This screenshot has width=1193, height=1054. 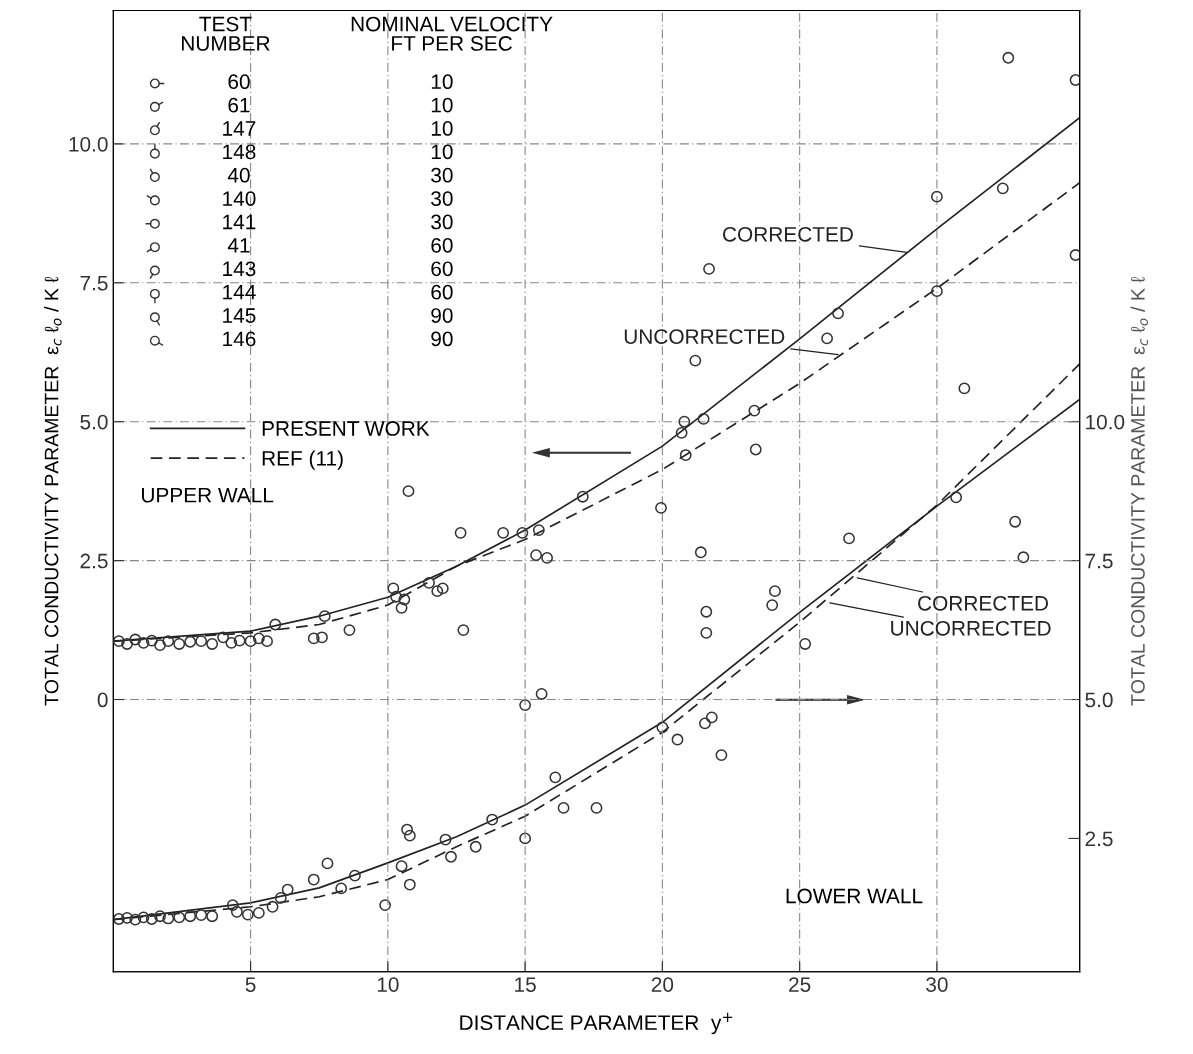 What do you see at coordinates (302, 460) in the screenshot?
I see `legend-label: REF (11)` at bounding box center [302, 460].